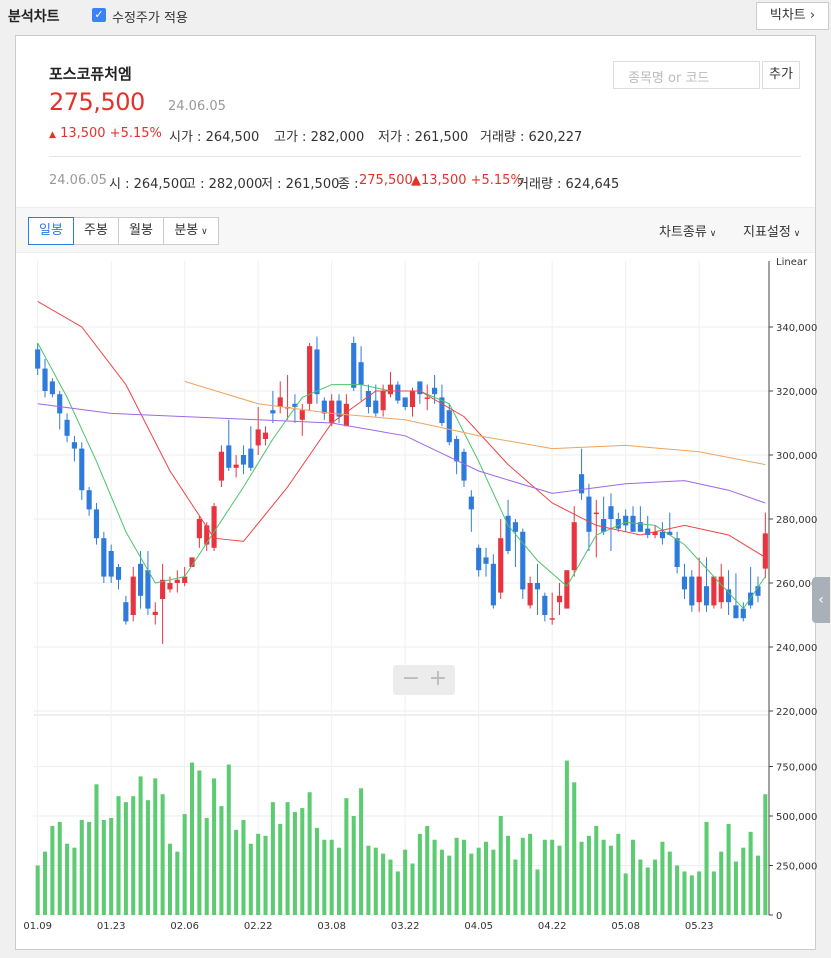 The height and width of the screenshot is (958, 831). Describe the element at coordinates (401, 453) in the screenshot. I see `moving-average-line` at that location.